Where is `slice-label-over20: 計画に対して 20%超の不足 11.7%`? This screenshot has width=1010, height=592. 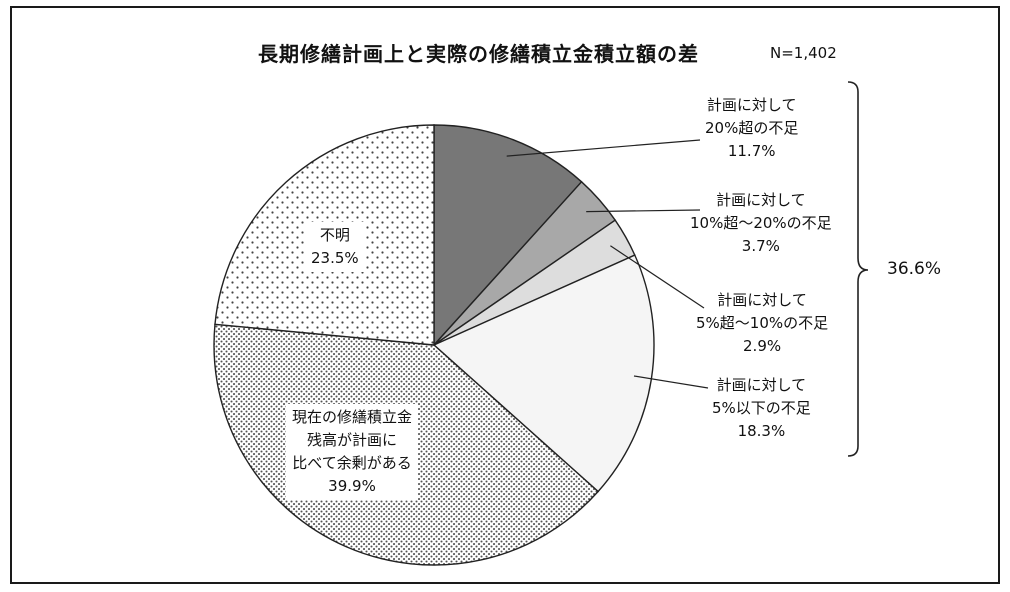 slice-label-over20: 計画に対して 20%超の不足 11.7% is located at coordinates (751, 128).